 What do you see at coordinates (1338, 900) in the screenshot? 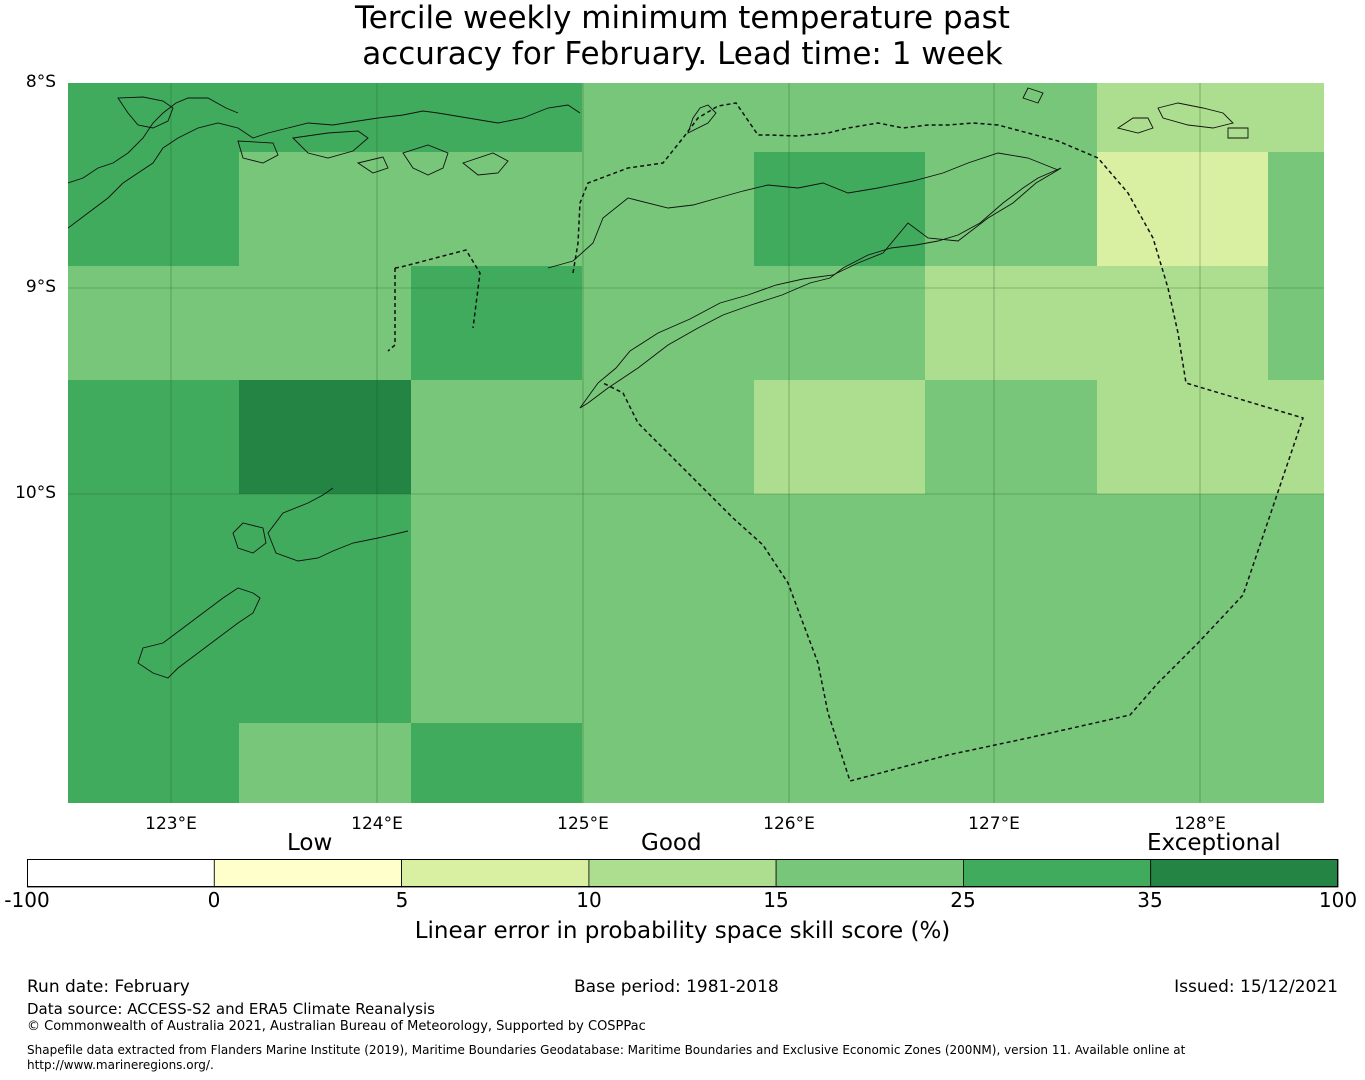
I see `colorbar-tick: 100` at bounding box center [1338, 900].